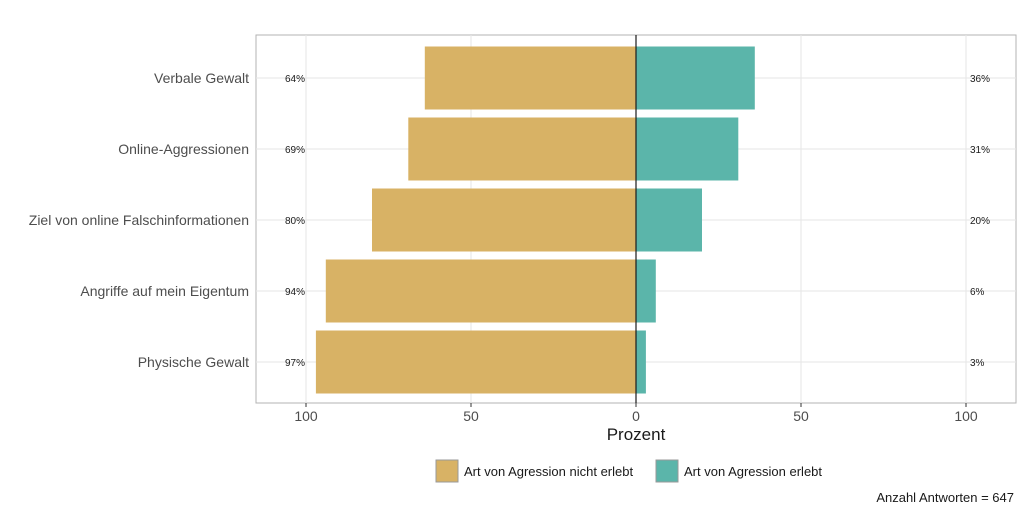 The image size is (1024, 513). Describe the element at coordinates (667, 471) in the screenshot. I see `legend-swatch-erlebt` at that location.